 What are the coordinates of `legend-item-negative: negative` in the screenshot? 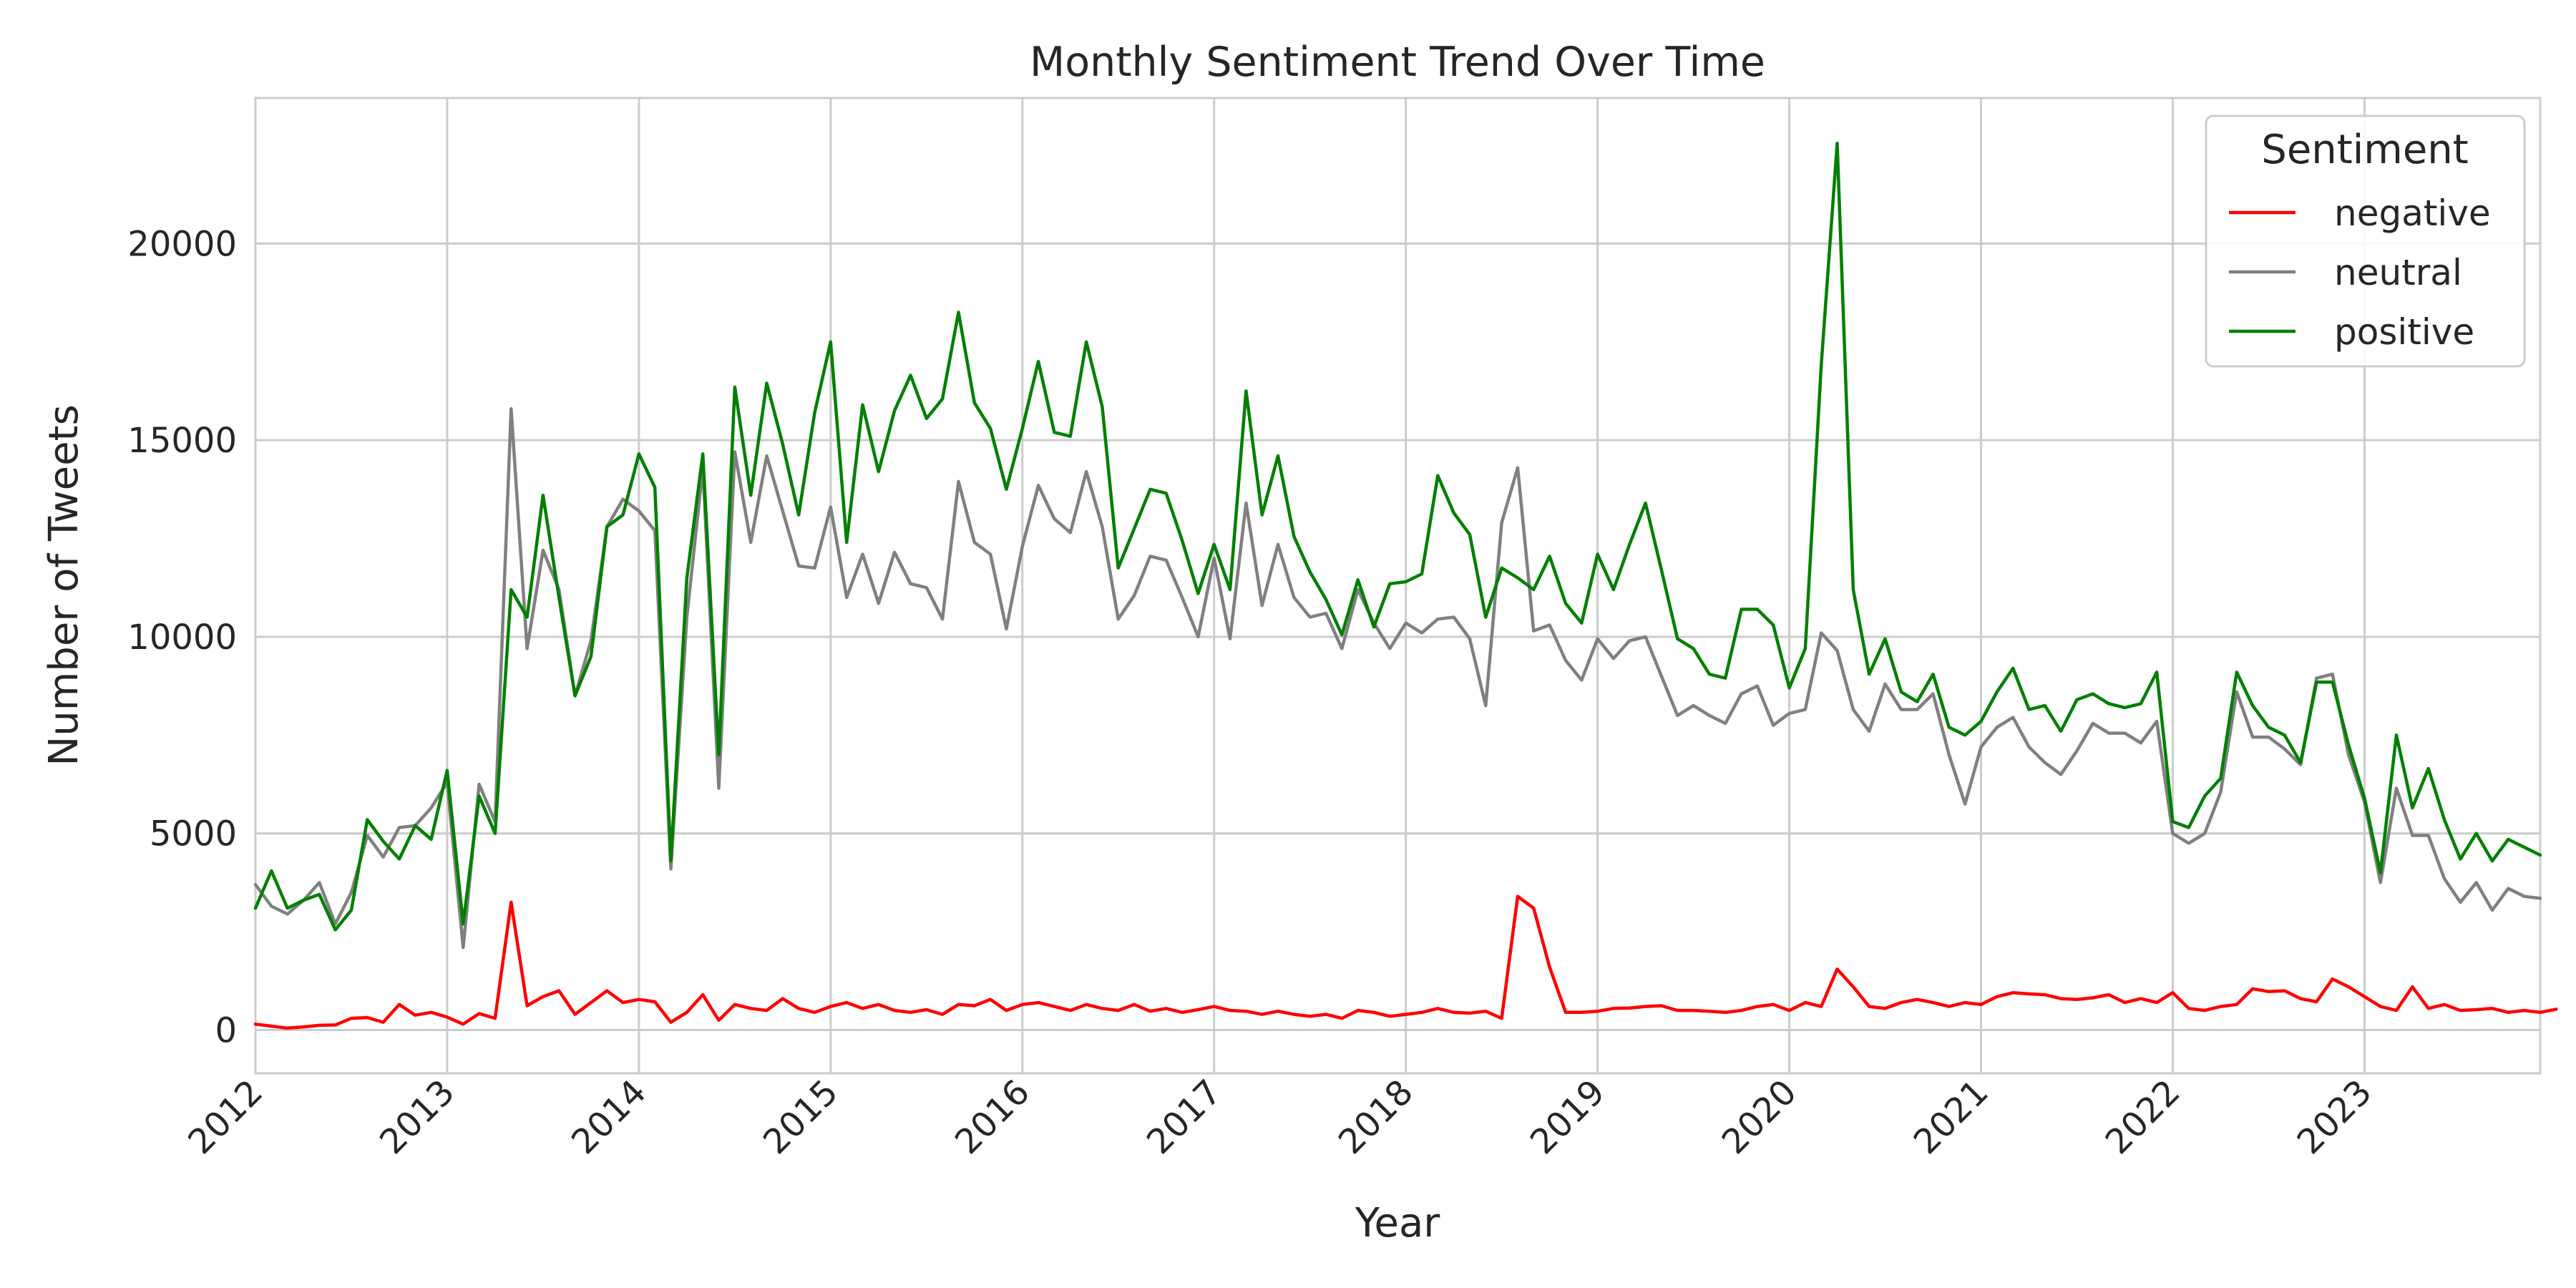 It's located at (2360, 213).